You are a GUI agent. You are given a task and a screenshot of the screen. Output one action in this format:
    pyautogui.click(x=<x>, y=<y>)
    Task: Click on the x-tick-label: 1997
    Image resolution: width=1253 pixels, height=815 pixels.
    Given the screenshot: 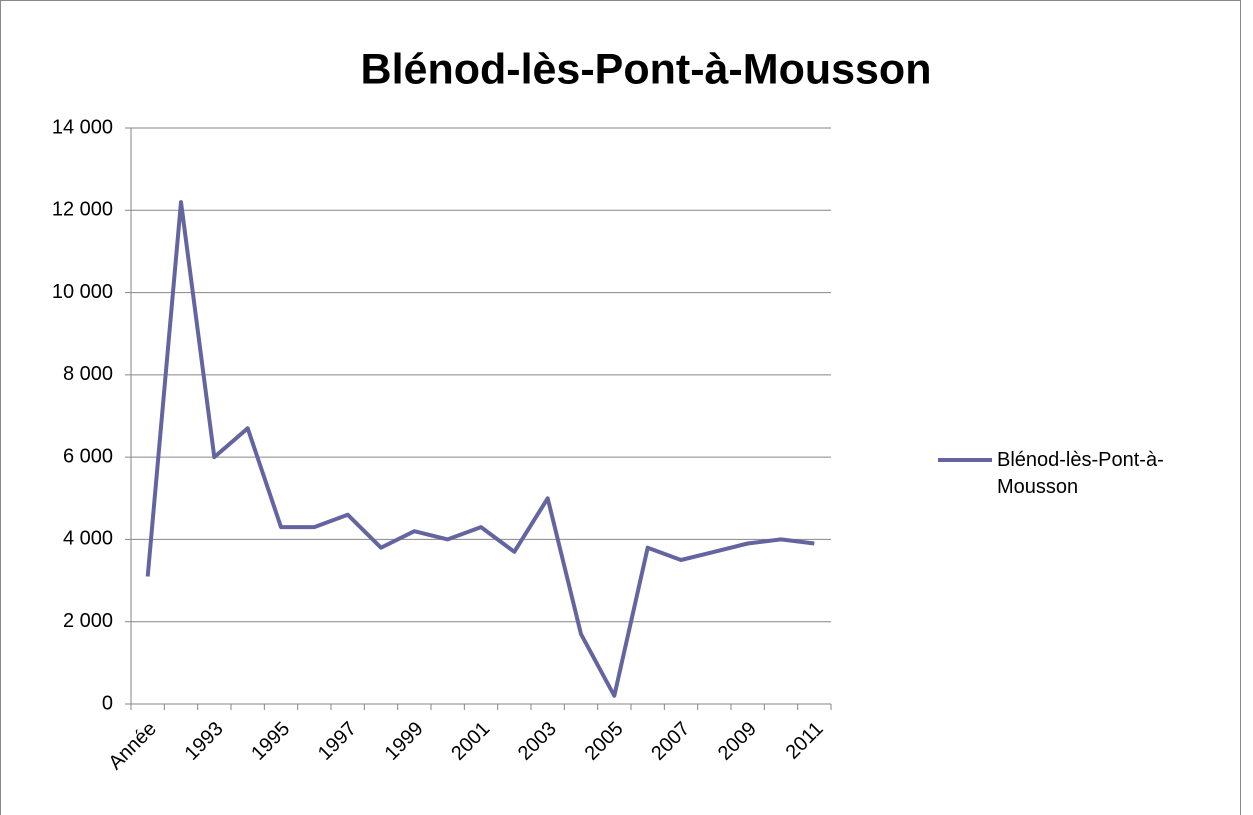 What is the action you would take?
    pyautogui.click(x=337, y=741)
    